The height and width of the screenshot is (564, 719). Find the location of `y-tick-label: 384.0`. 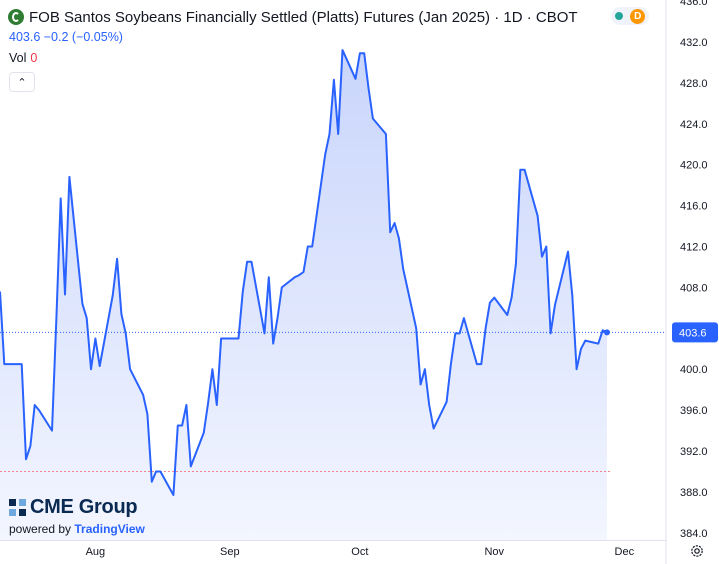

y-tick-label: 384.0 is located at coordinates (694, 534).